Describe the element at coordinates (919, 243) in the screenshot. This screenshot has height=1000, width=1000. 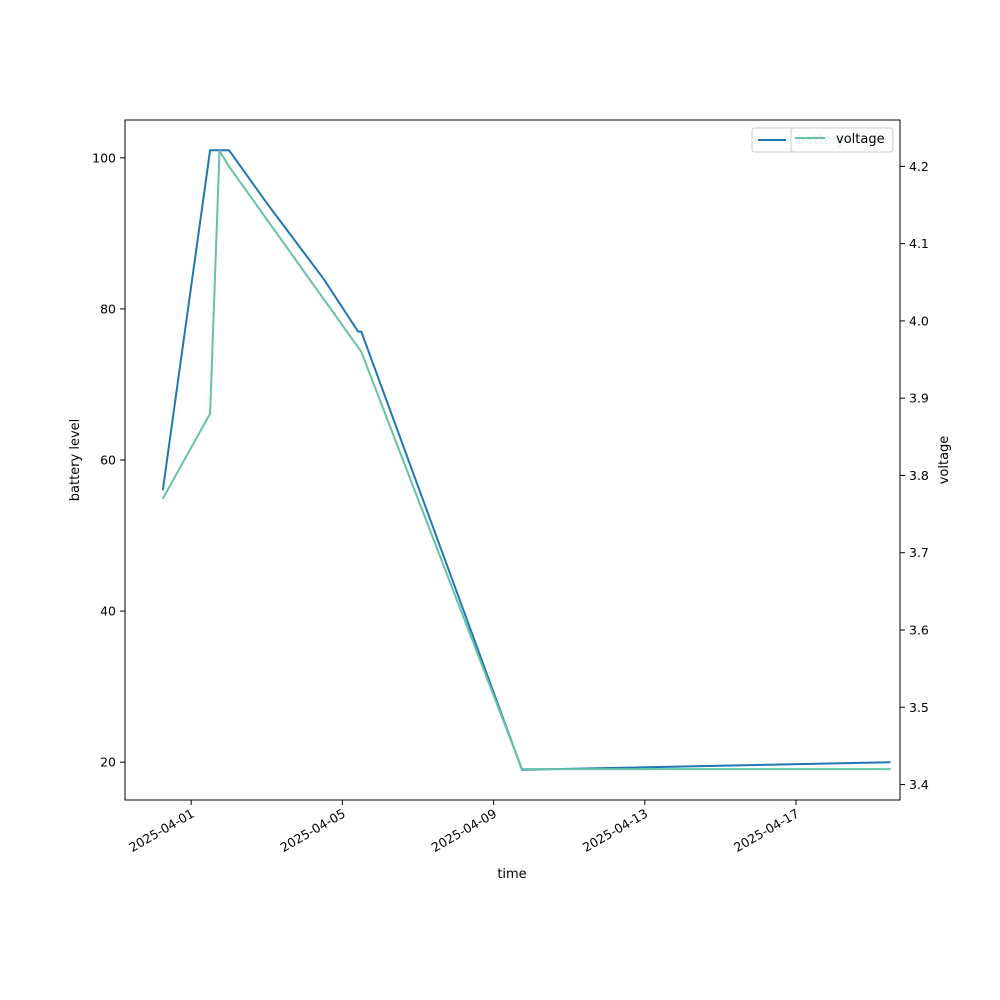
I see `y2-tick-label: 4.1` at that location.